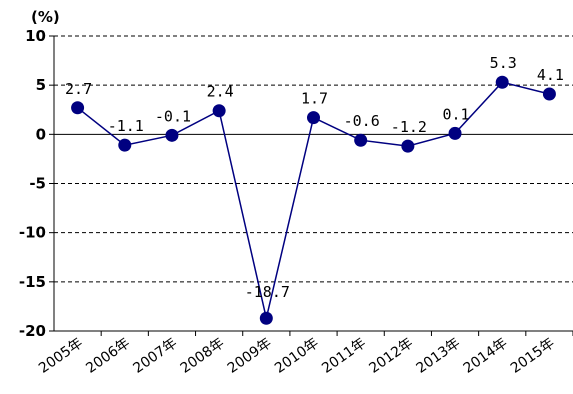 Image resolution: width=573 pixels, height=394 pixels. Describe the element at coordinates (37, 184) in the screenshot. I see `y-tick-label: -5` at that location.